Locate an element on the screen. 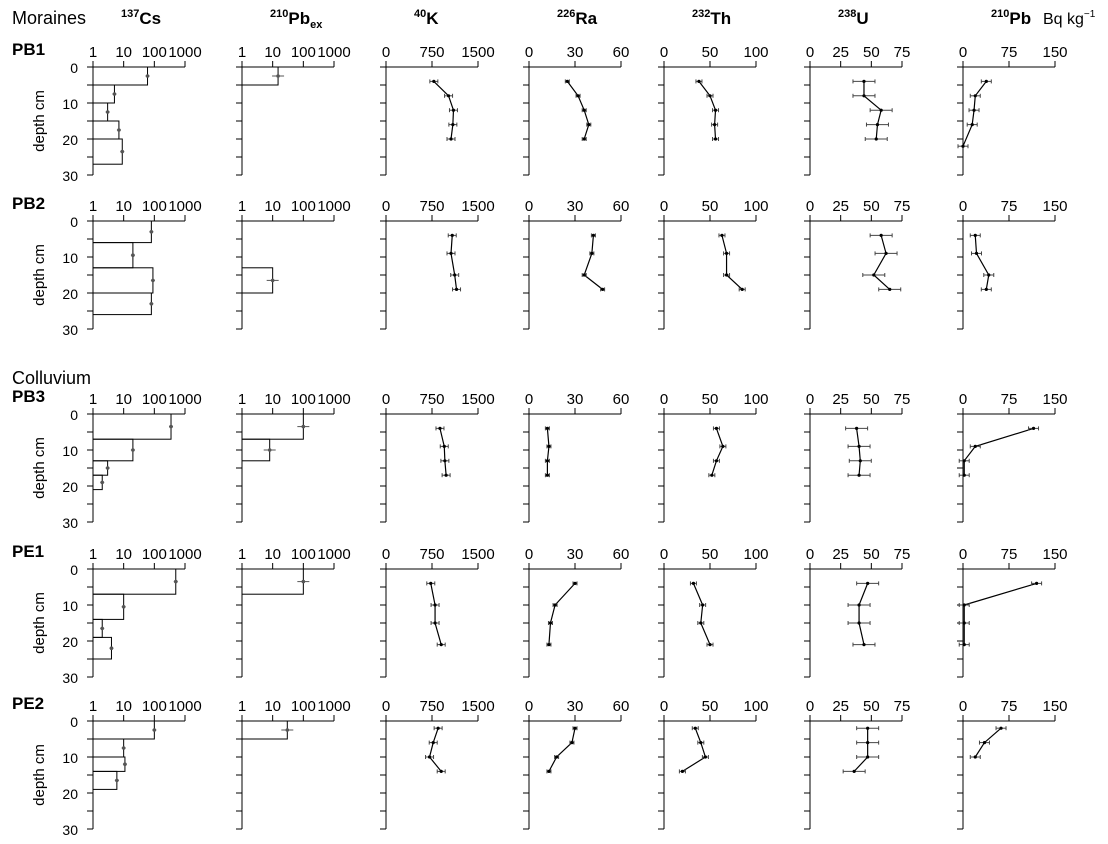  top-tick-label: 50 is located at coordinates (710, 206).